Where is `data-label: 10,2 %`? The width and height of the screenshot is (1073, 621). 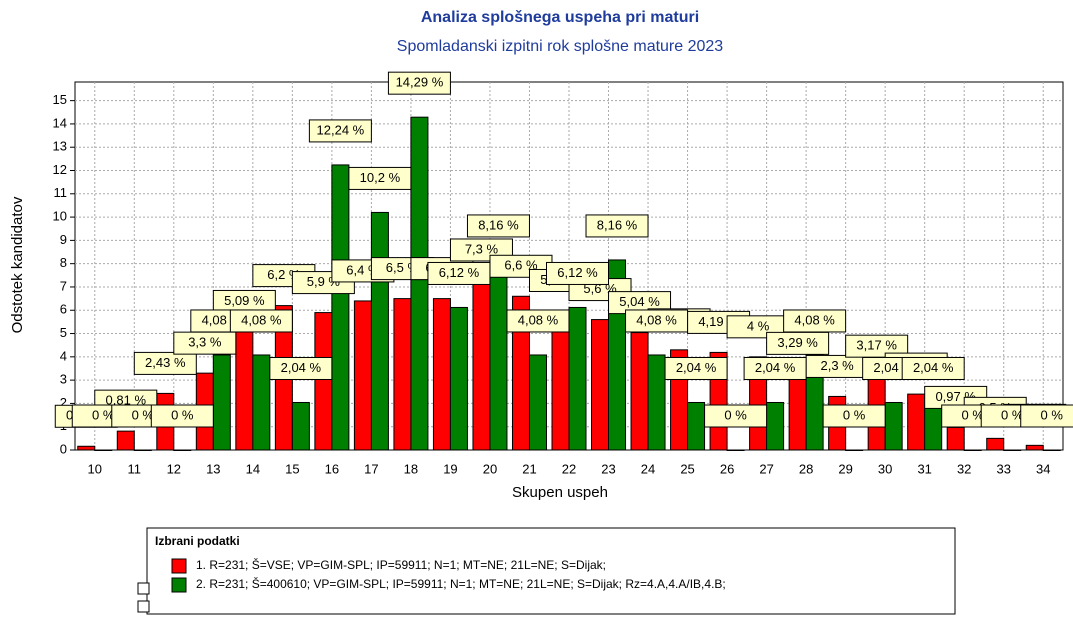
data-label: 10,2 % is located at coordinates (380, 177).